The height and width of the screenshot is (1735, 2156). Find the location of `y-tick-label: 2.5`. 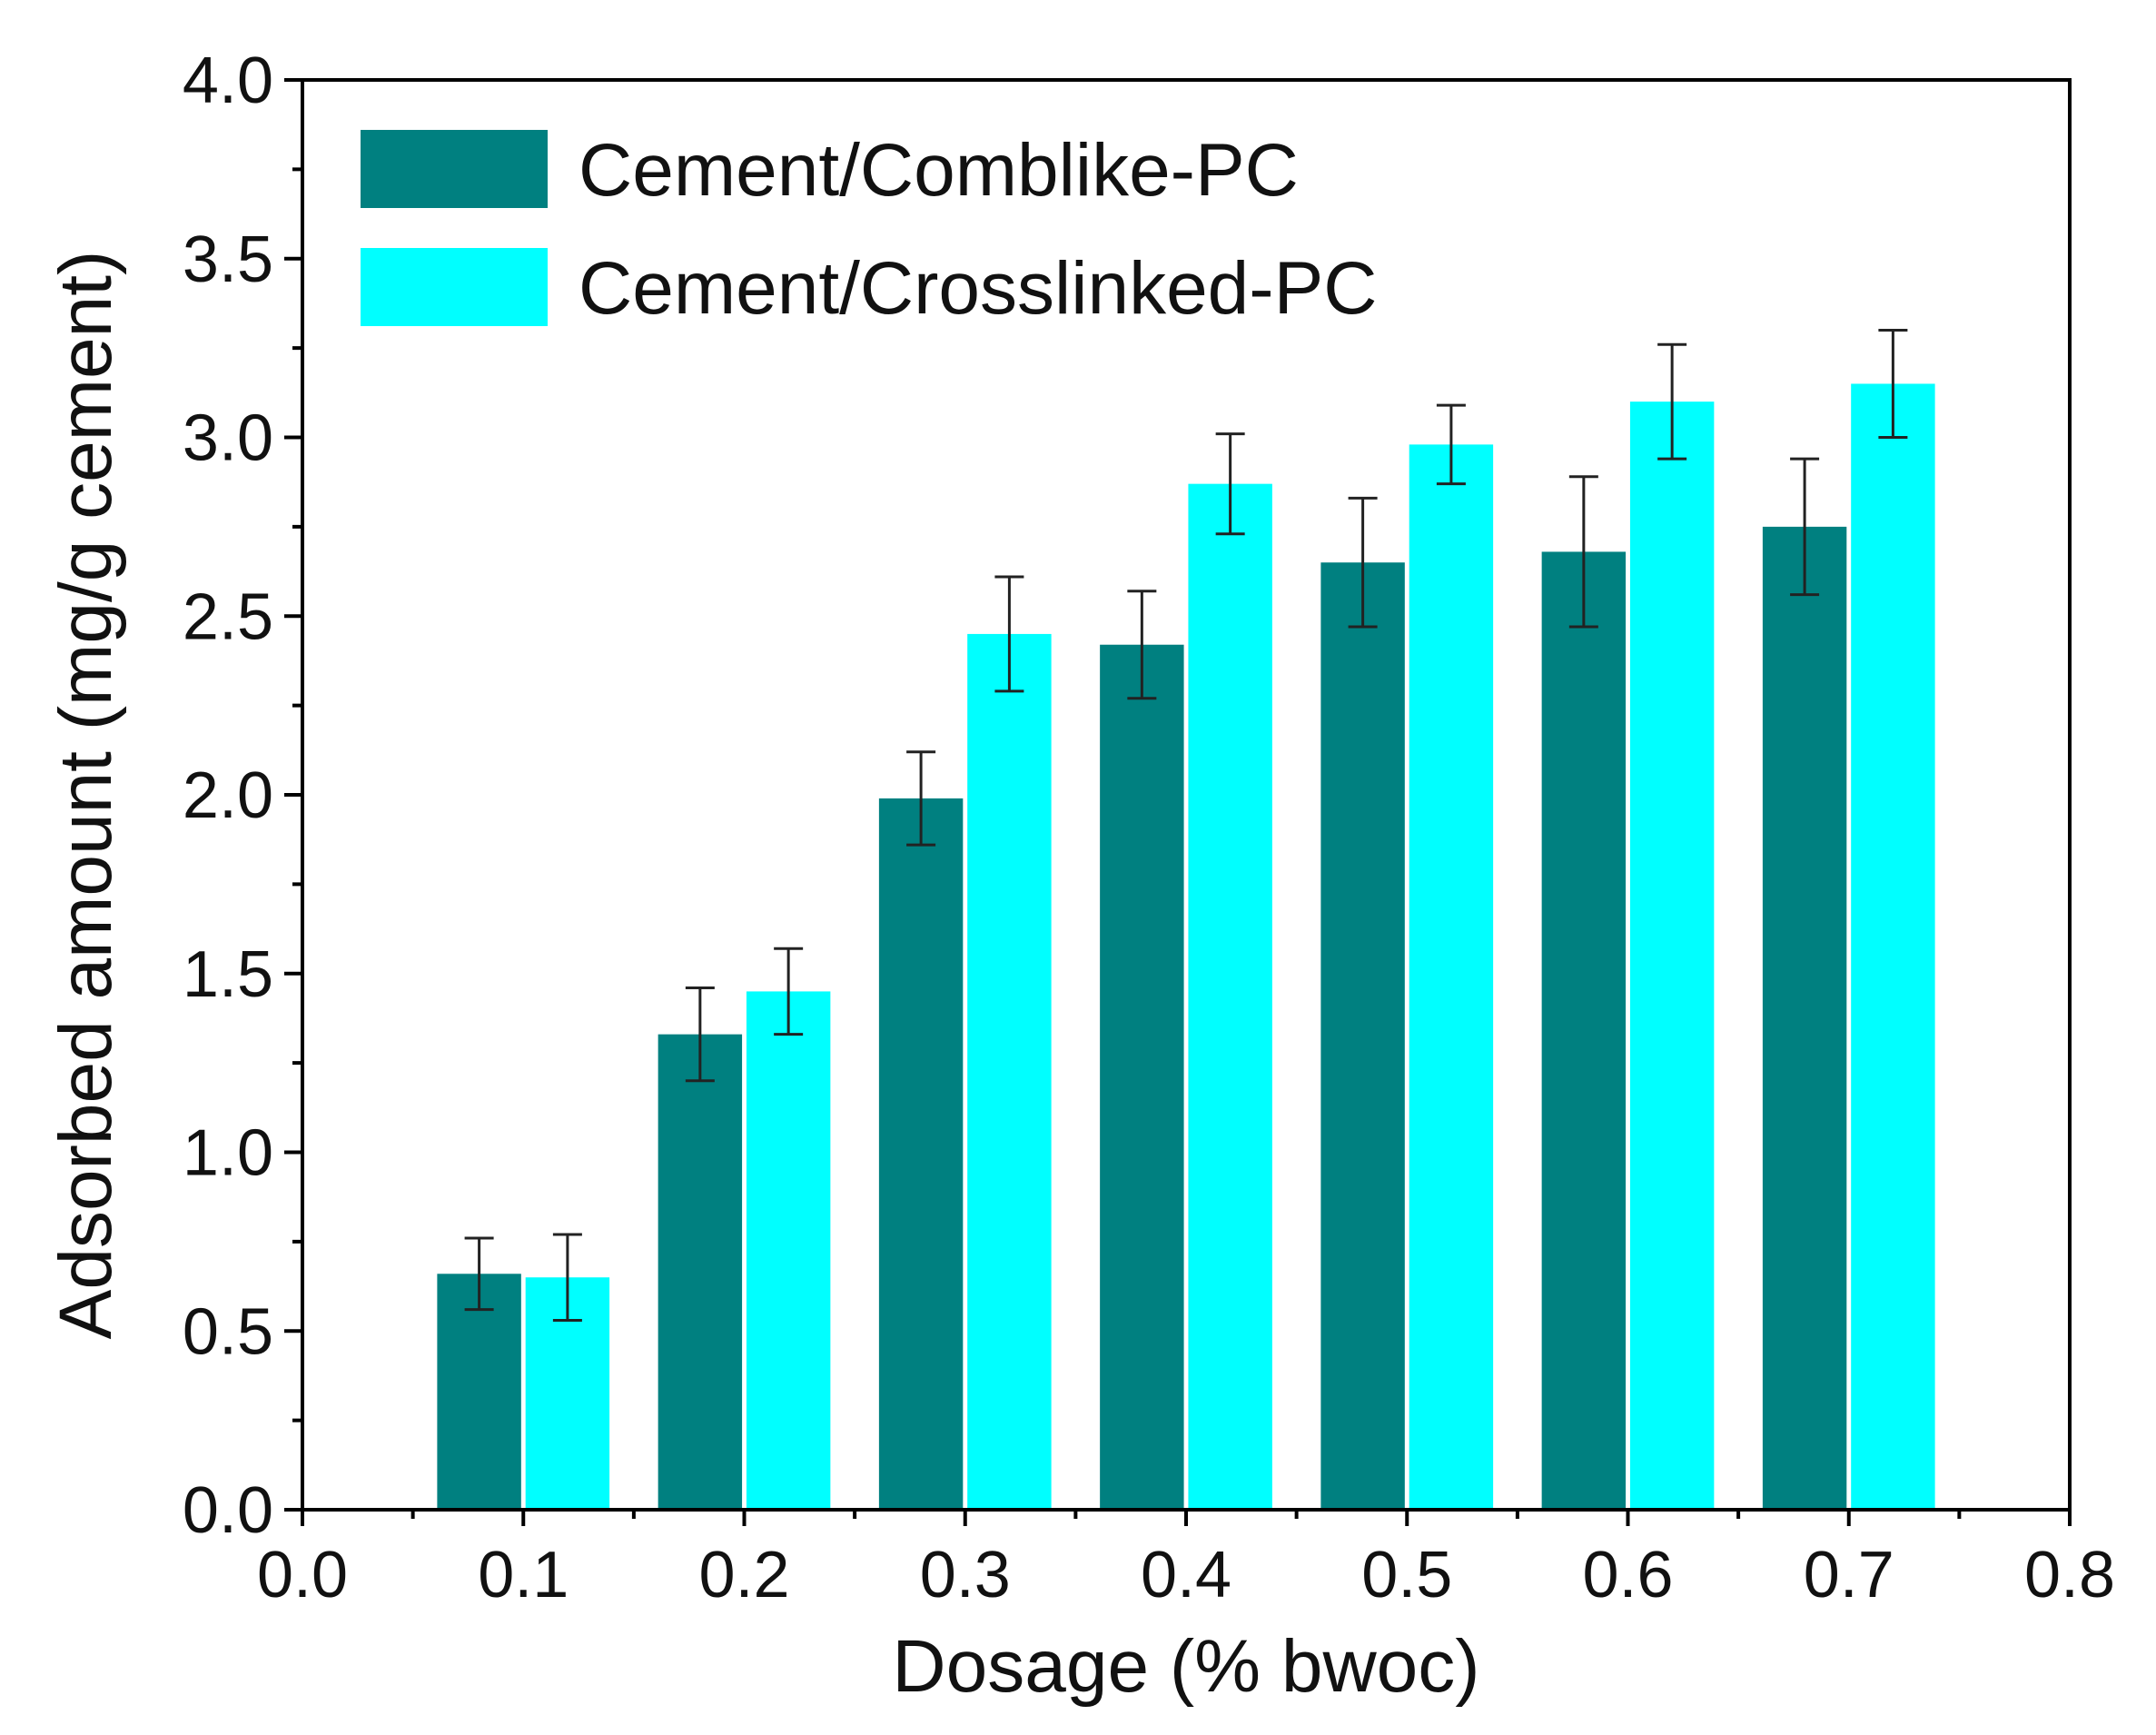

y-tick-label: 2.5 is located at coordinates (228, 616).